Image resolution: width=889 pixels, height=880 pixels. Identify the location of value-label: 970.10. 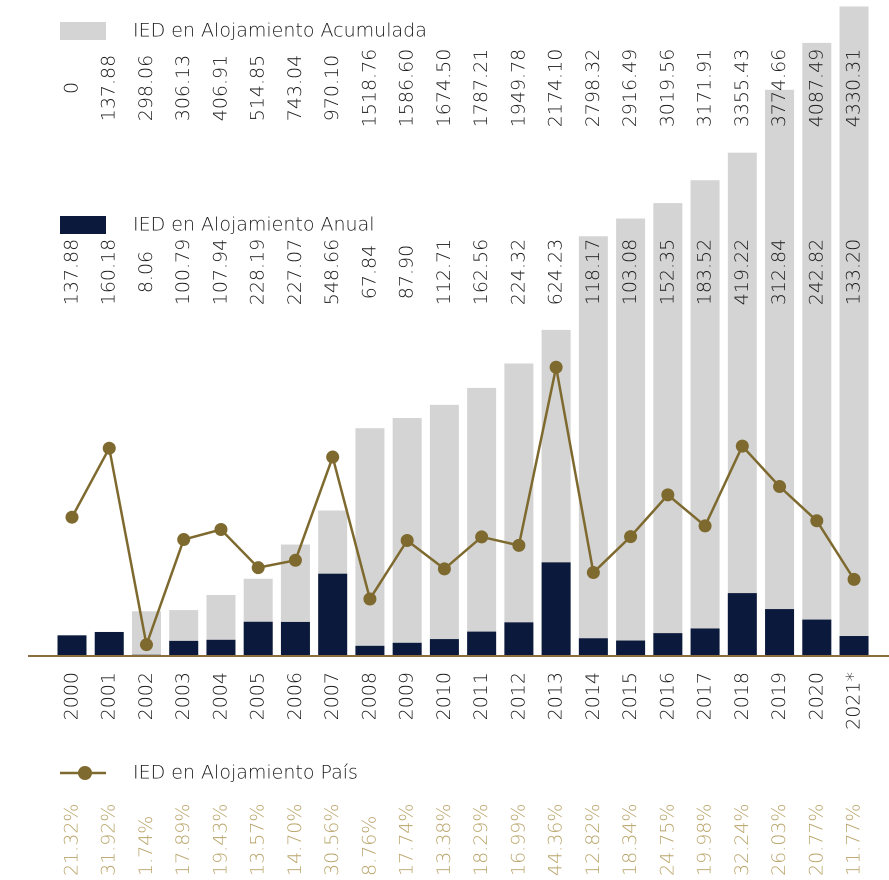
(332, 88).